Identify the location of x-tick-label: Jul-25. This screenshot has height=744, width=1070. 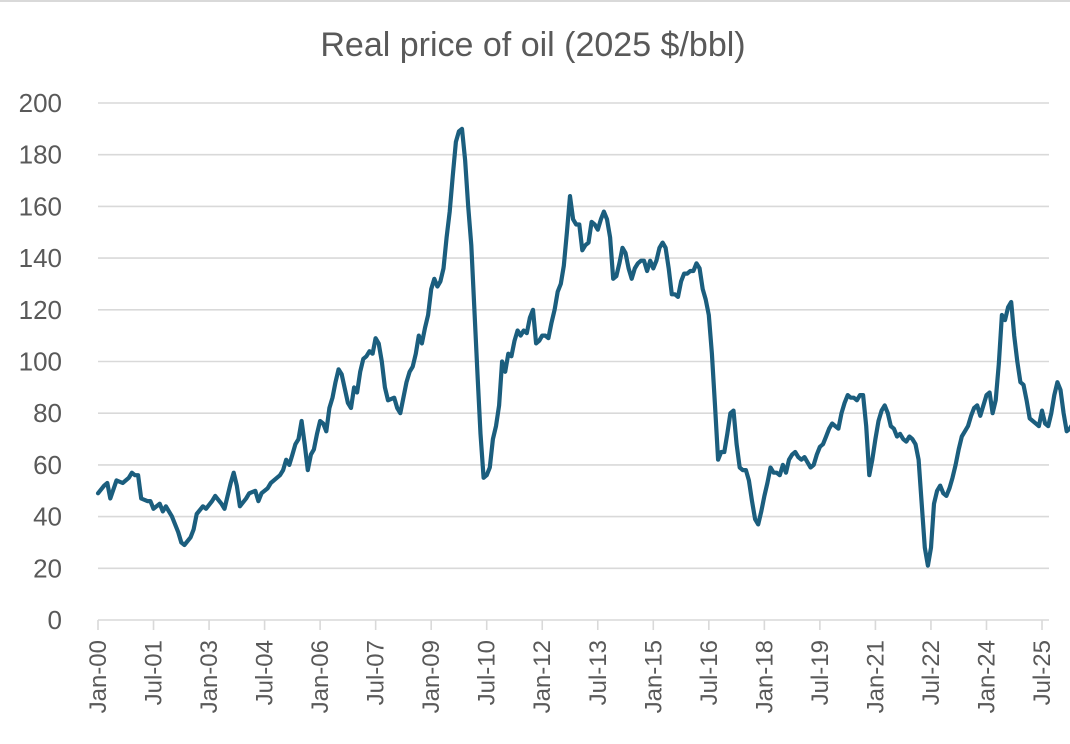
(1042, 672).